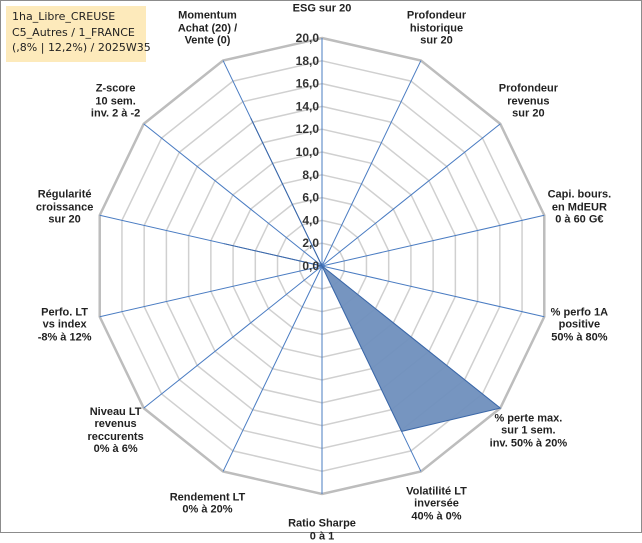 This screenshot has height=543, width=642. I want to click on axis-label-0-line-1: ESG sur 20, so click(322, 8).